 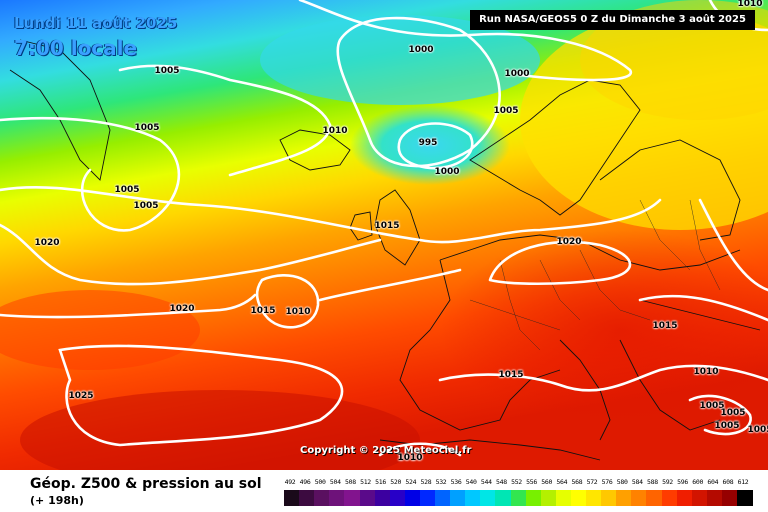 I want to click on country-borders, so click(x=595, y=275).